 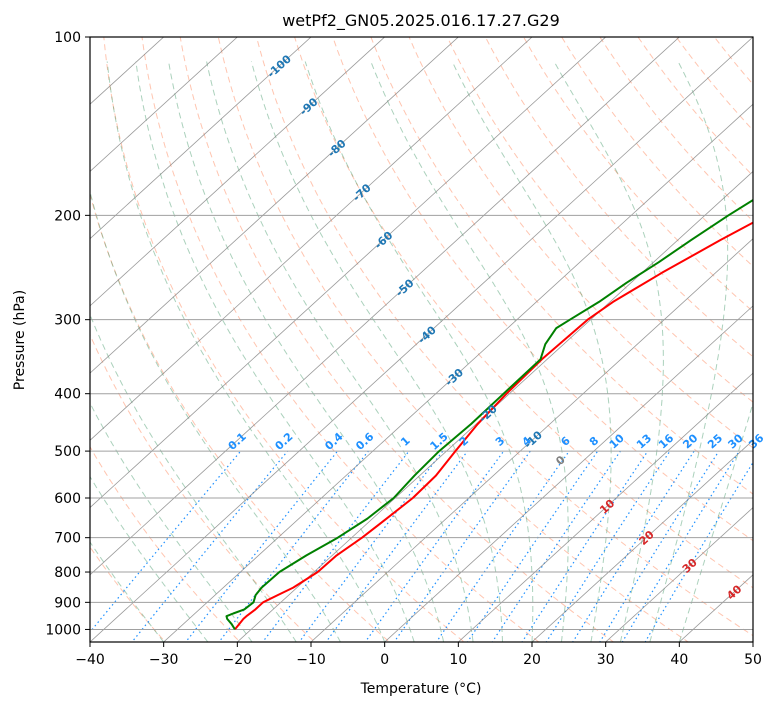 I want to click on mixing-ratio-label: 0.6, so click(x=364, y=441).